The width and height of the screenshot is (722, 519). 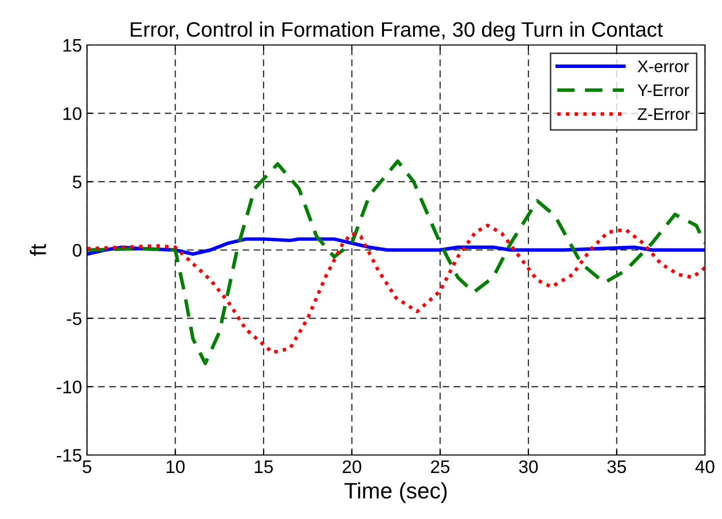 I want to click on x-tick-label: 25, so click(x=440, y=467).